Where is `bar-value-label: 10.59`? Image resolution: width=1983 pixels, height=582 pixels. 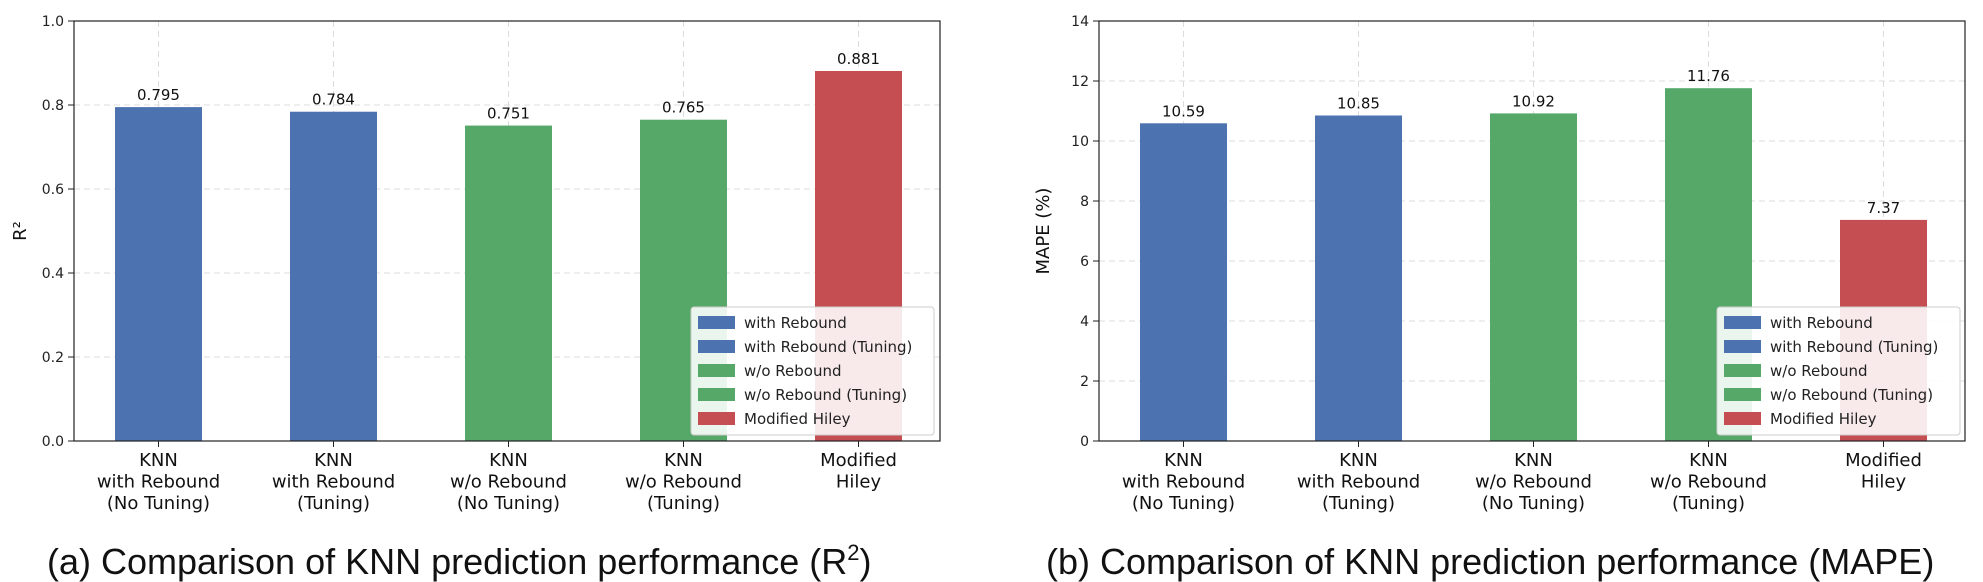 bar-value-label: 10.59 is located at coordinates (1183, 111).